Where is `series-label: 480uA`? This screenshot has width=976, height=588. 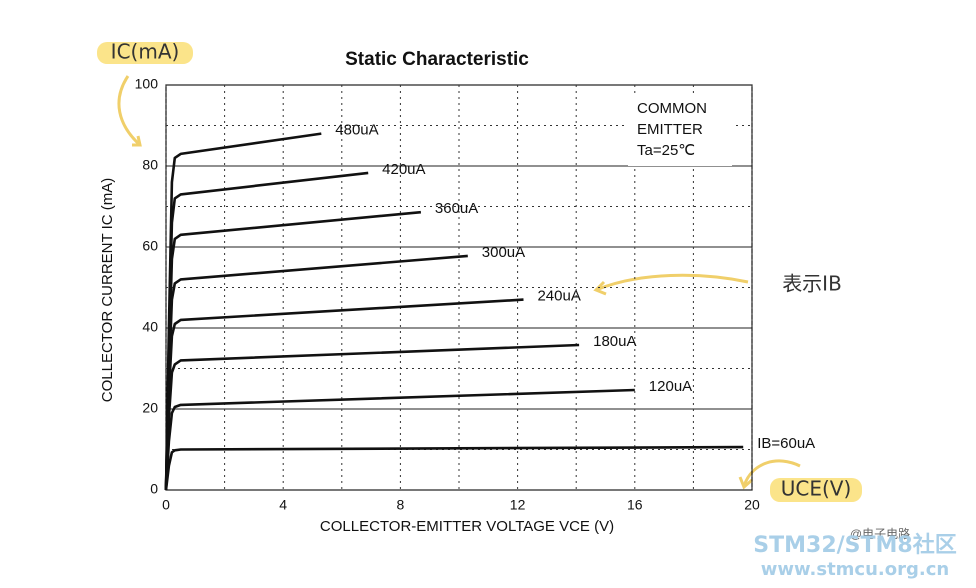
series-label: 480uA is located at coordinates (356, 130).